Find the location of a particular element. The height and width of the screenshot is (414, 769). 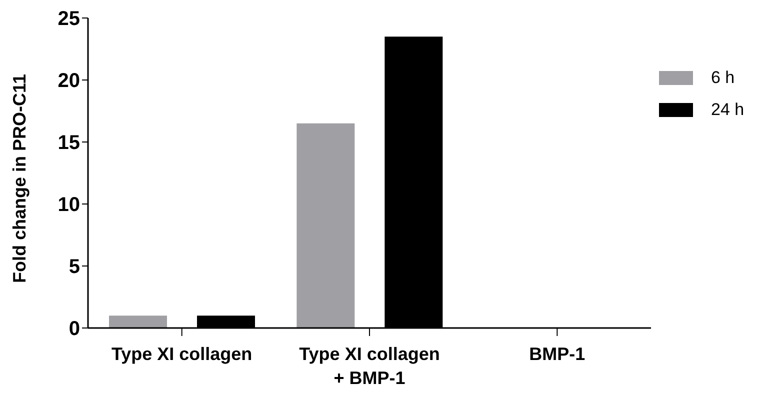

y-tick-label: 10 is located at coordinates (69, 205).